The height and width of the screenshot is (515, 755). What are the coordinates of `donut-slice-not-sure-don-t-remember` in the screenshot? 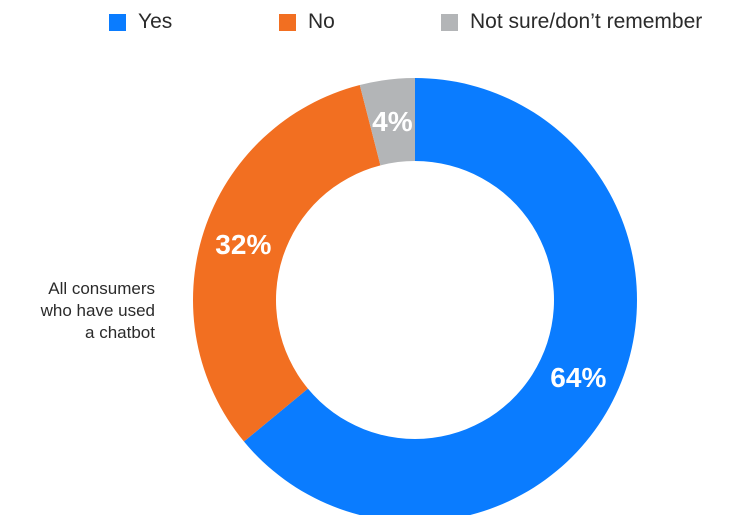 It's located at (387, 122).